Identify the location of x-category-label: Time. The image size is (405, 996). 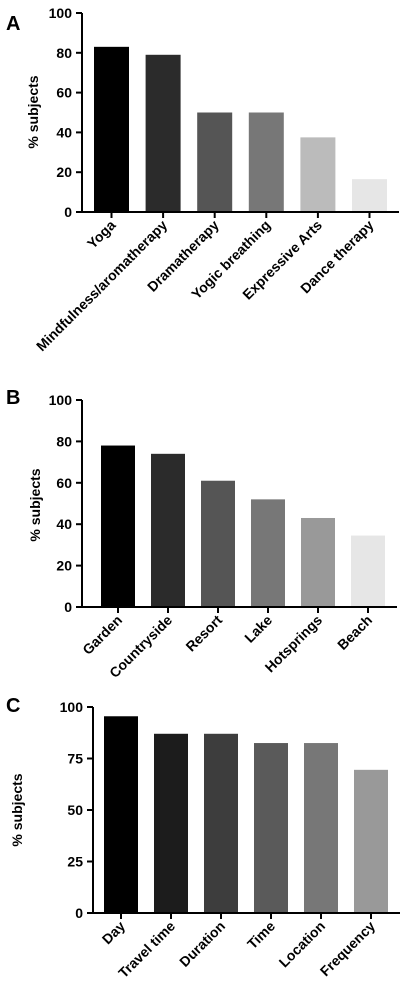
(261, 935).